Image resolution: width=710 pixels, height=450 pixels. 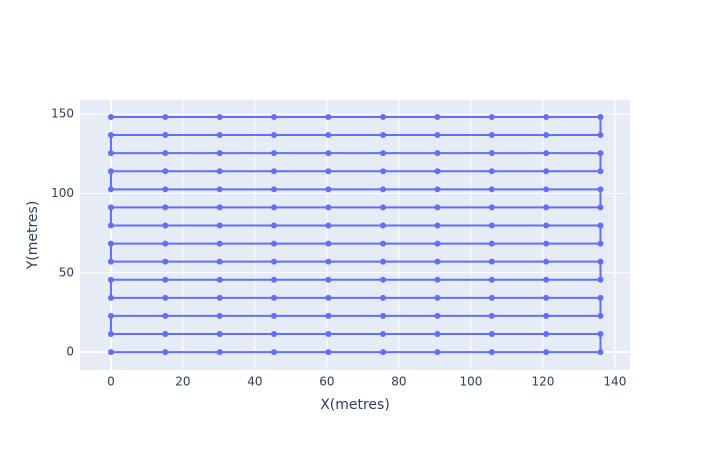 I want to click on x-tick-label: 120, so click(x=542, y=382).